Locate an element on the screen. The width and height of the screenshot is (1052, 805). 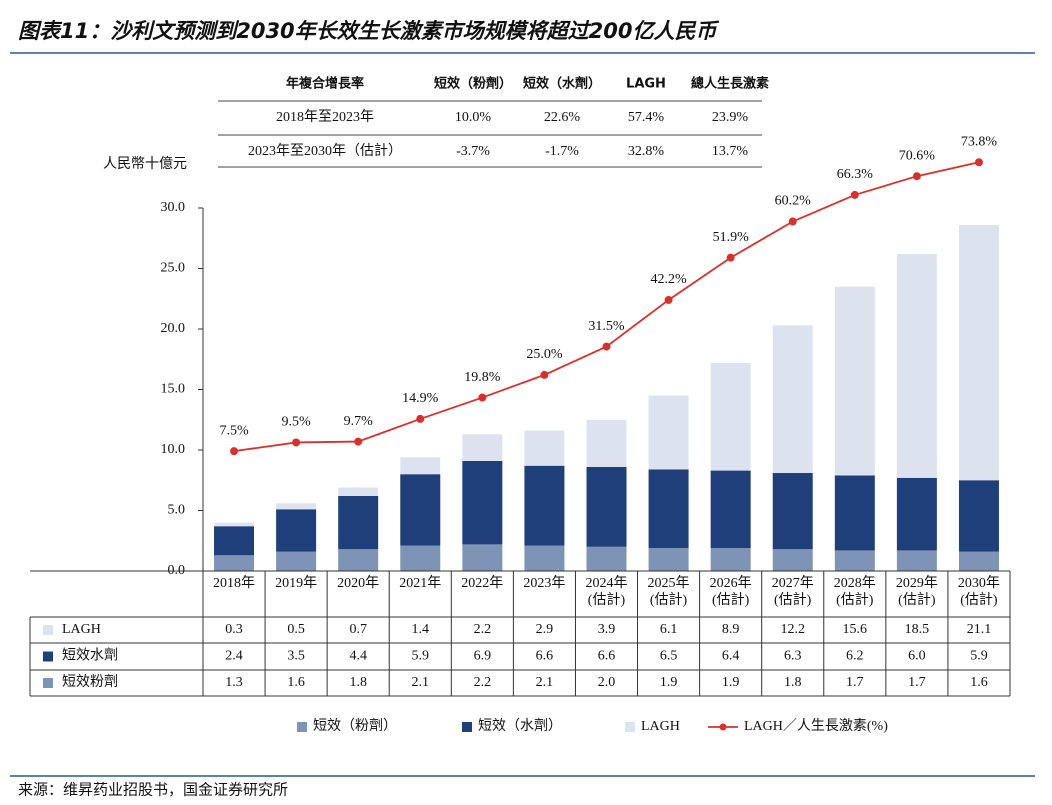
data-label: 14.9% is located at coordinates (420, 398).